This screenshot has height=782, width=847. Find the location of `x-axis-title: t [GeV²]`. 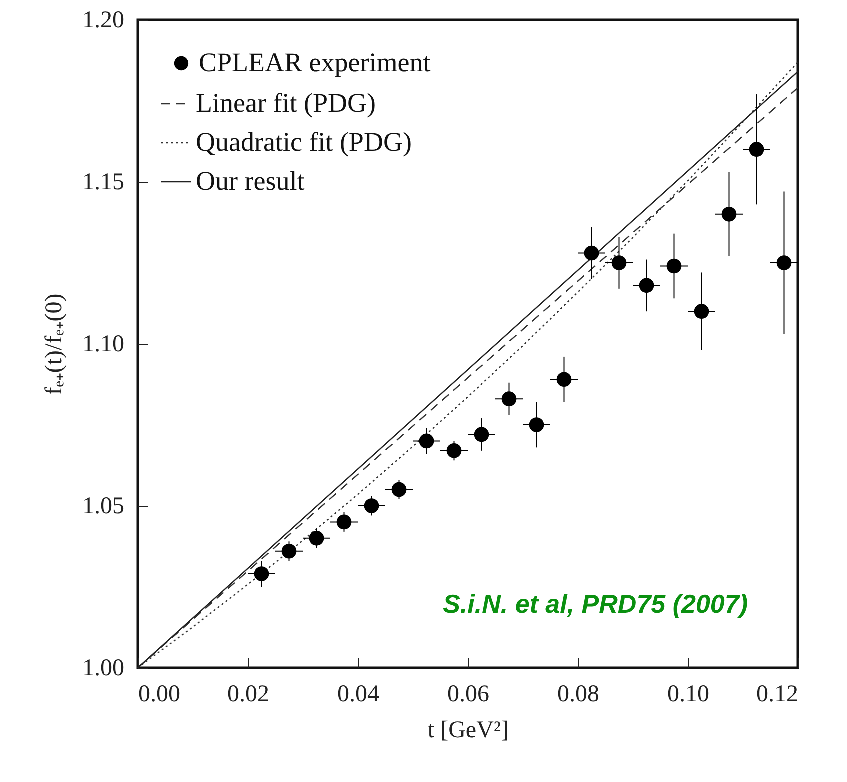

x-axis-title: t [GeV²] is located at coordinates (469, 731).